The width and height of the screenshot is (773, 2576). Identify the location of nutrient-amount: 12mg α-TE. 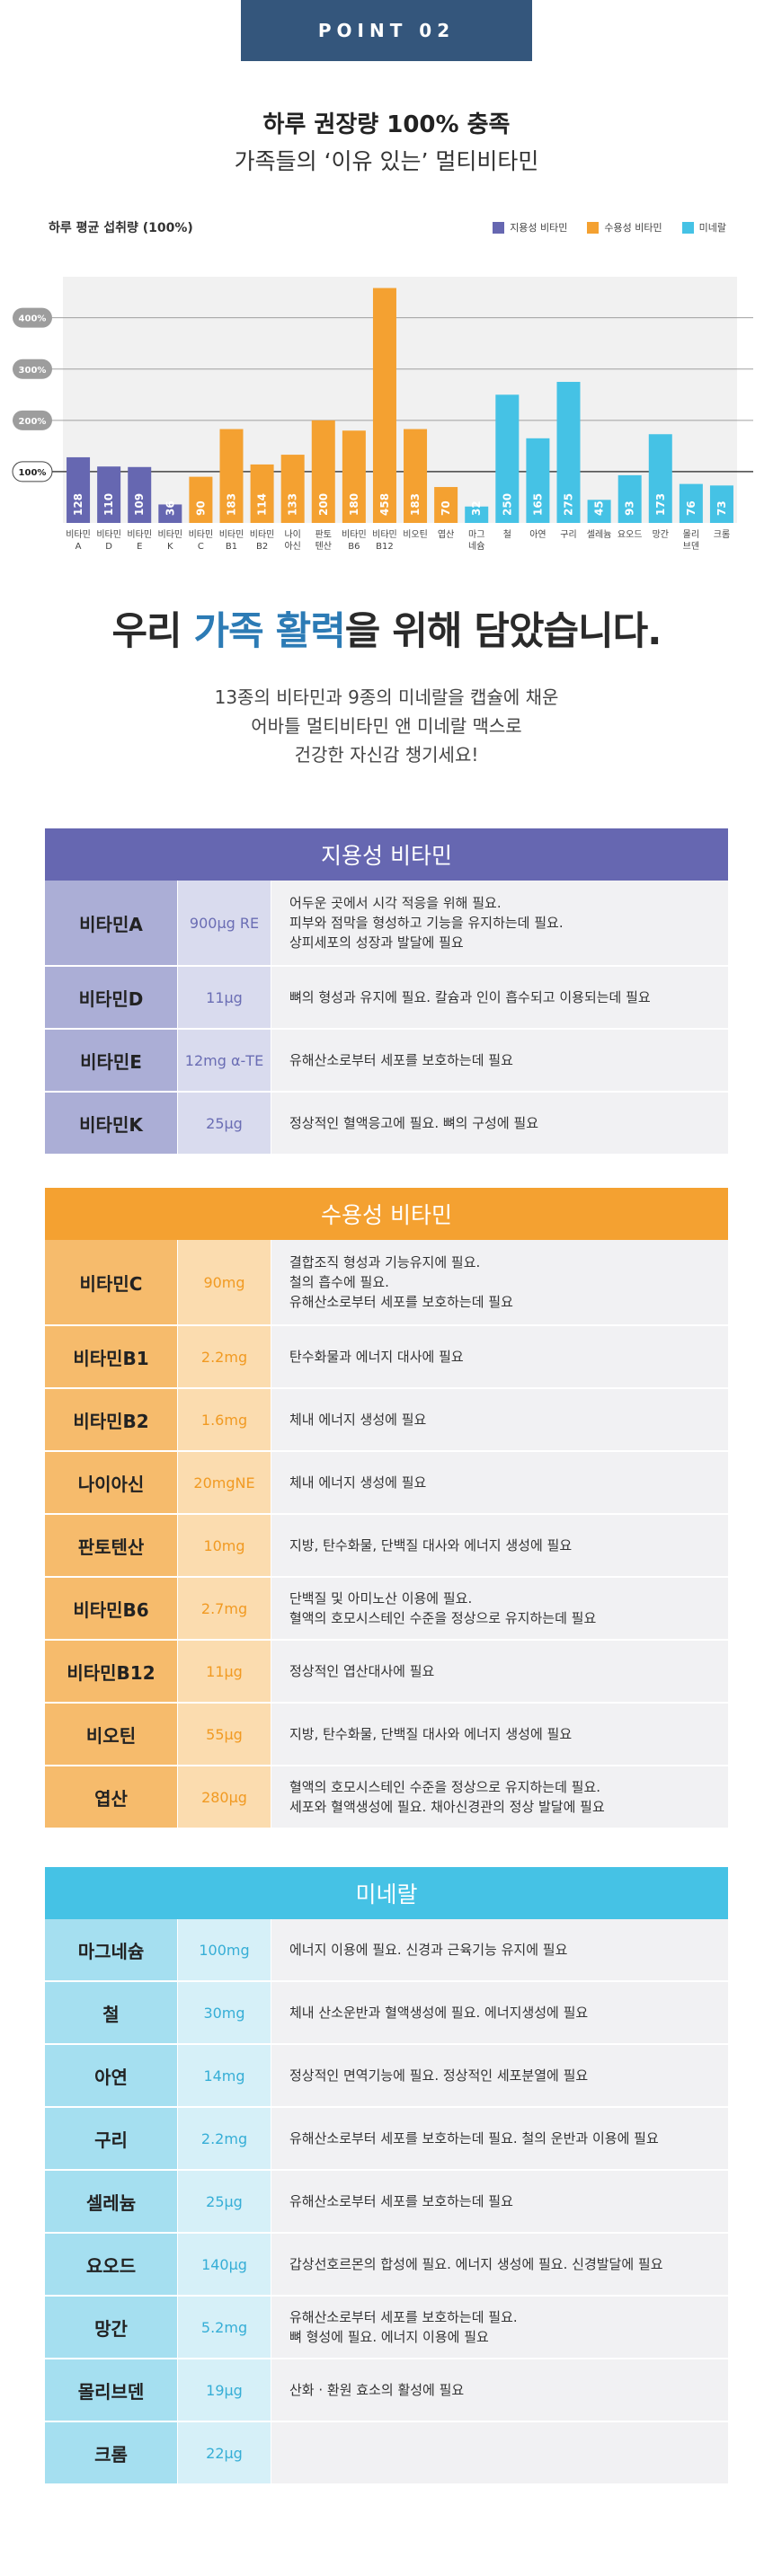
(224, 1060).